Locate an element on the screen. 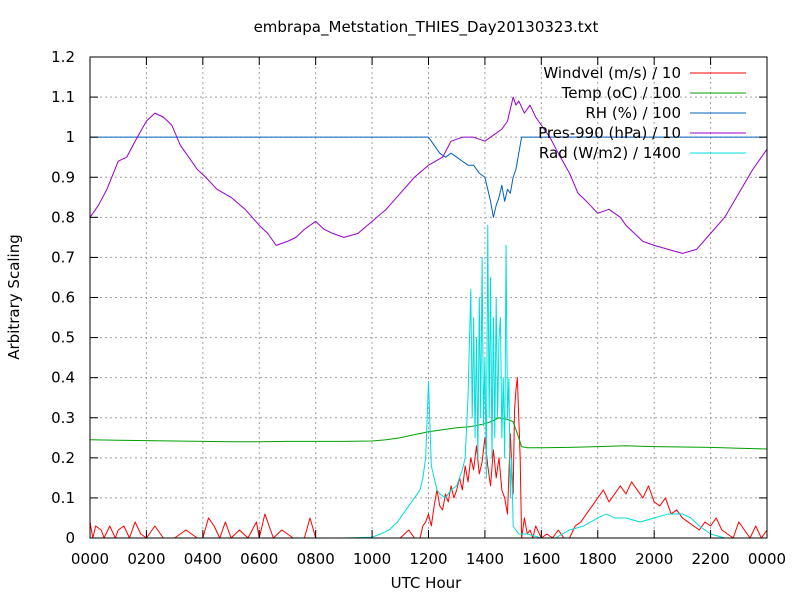 This screenshot has width=800, height=600. y-tick-label: 0.3 is located at coordinates (63, 418).